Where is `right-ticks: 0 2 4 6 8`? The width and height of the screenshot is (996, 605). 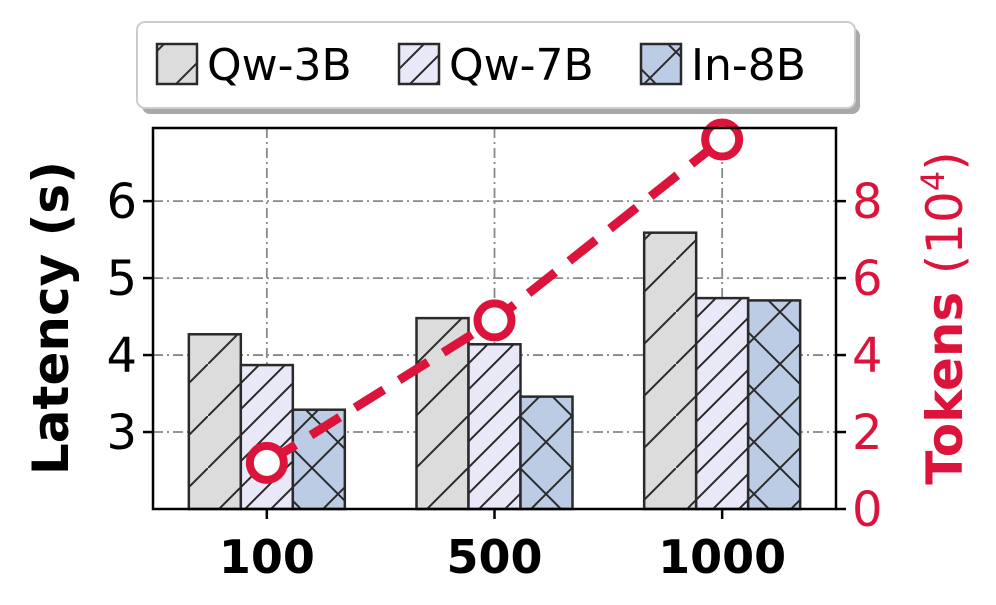
right-ticks: 0 2 4 6 8 is located at coordinates (859, 356).